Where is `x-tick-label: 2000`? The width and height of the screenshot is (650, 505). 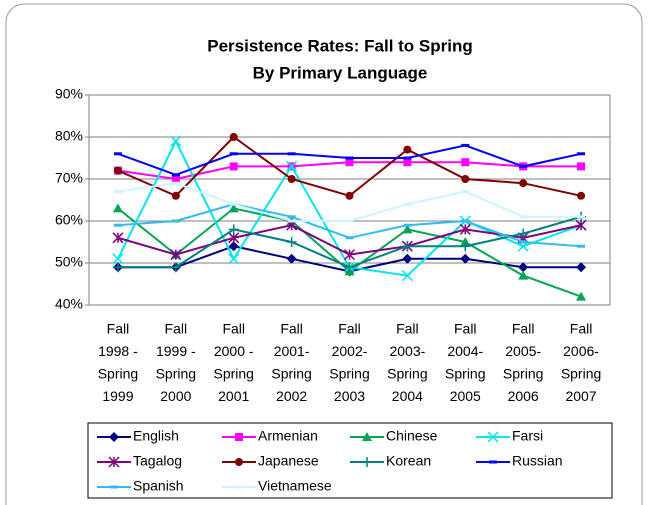
x-tick-label: 2000 is located at coordinates (175, 396).